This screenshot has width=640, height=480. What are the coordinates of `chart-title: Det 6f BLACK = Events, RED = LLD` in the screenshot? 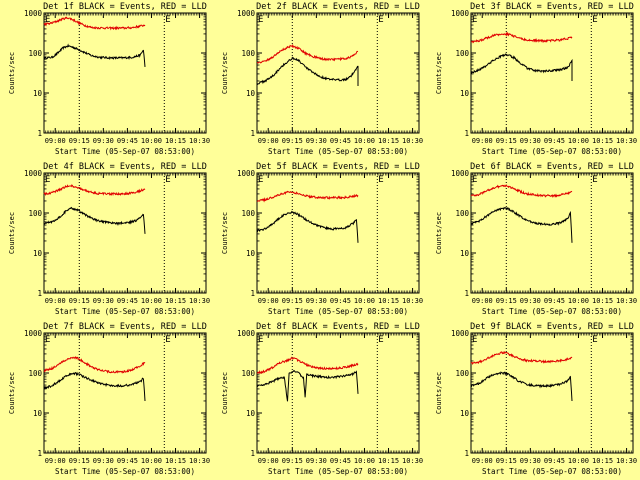 It's located at (552, 167).